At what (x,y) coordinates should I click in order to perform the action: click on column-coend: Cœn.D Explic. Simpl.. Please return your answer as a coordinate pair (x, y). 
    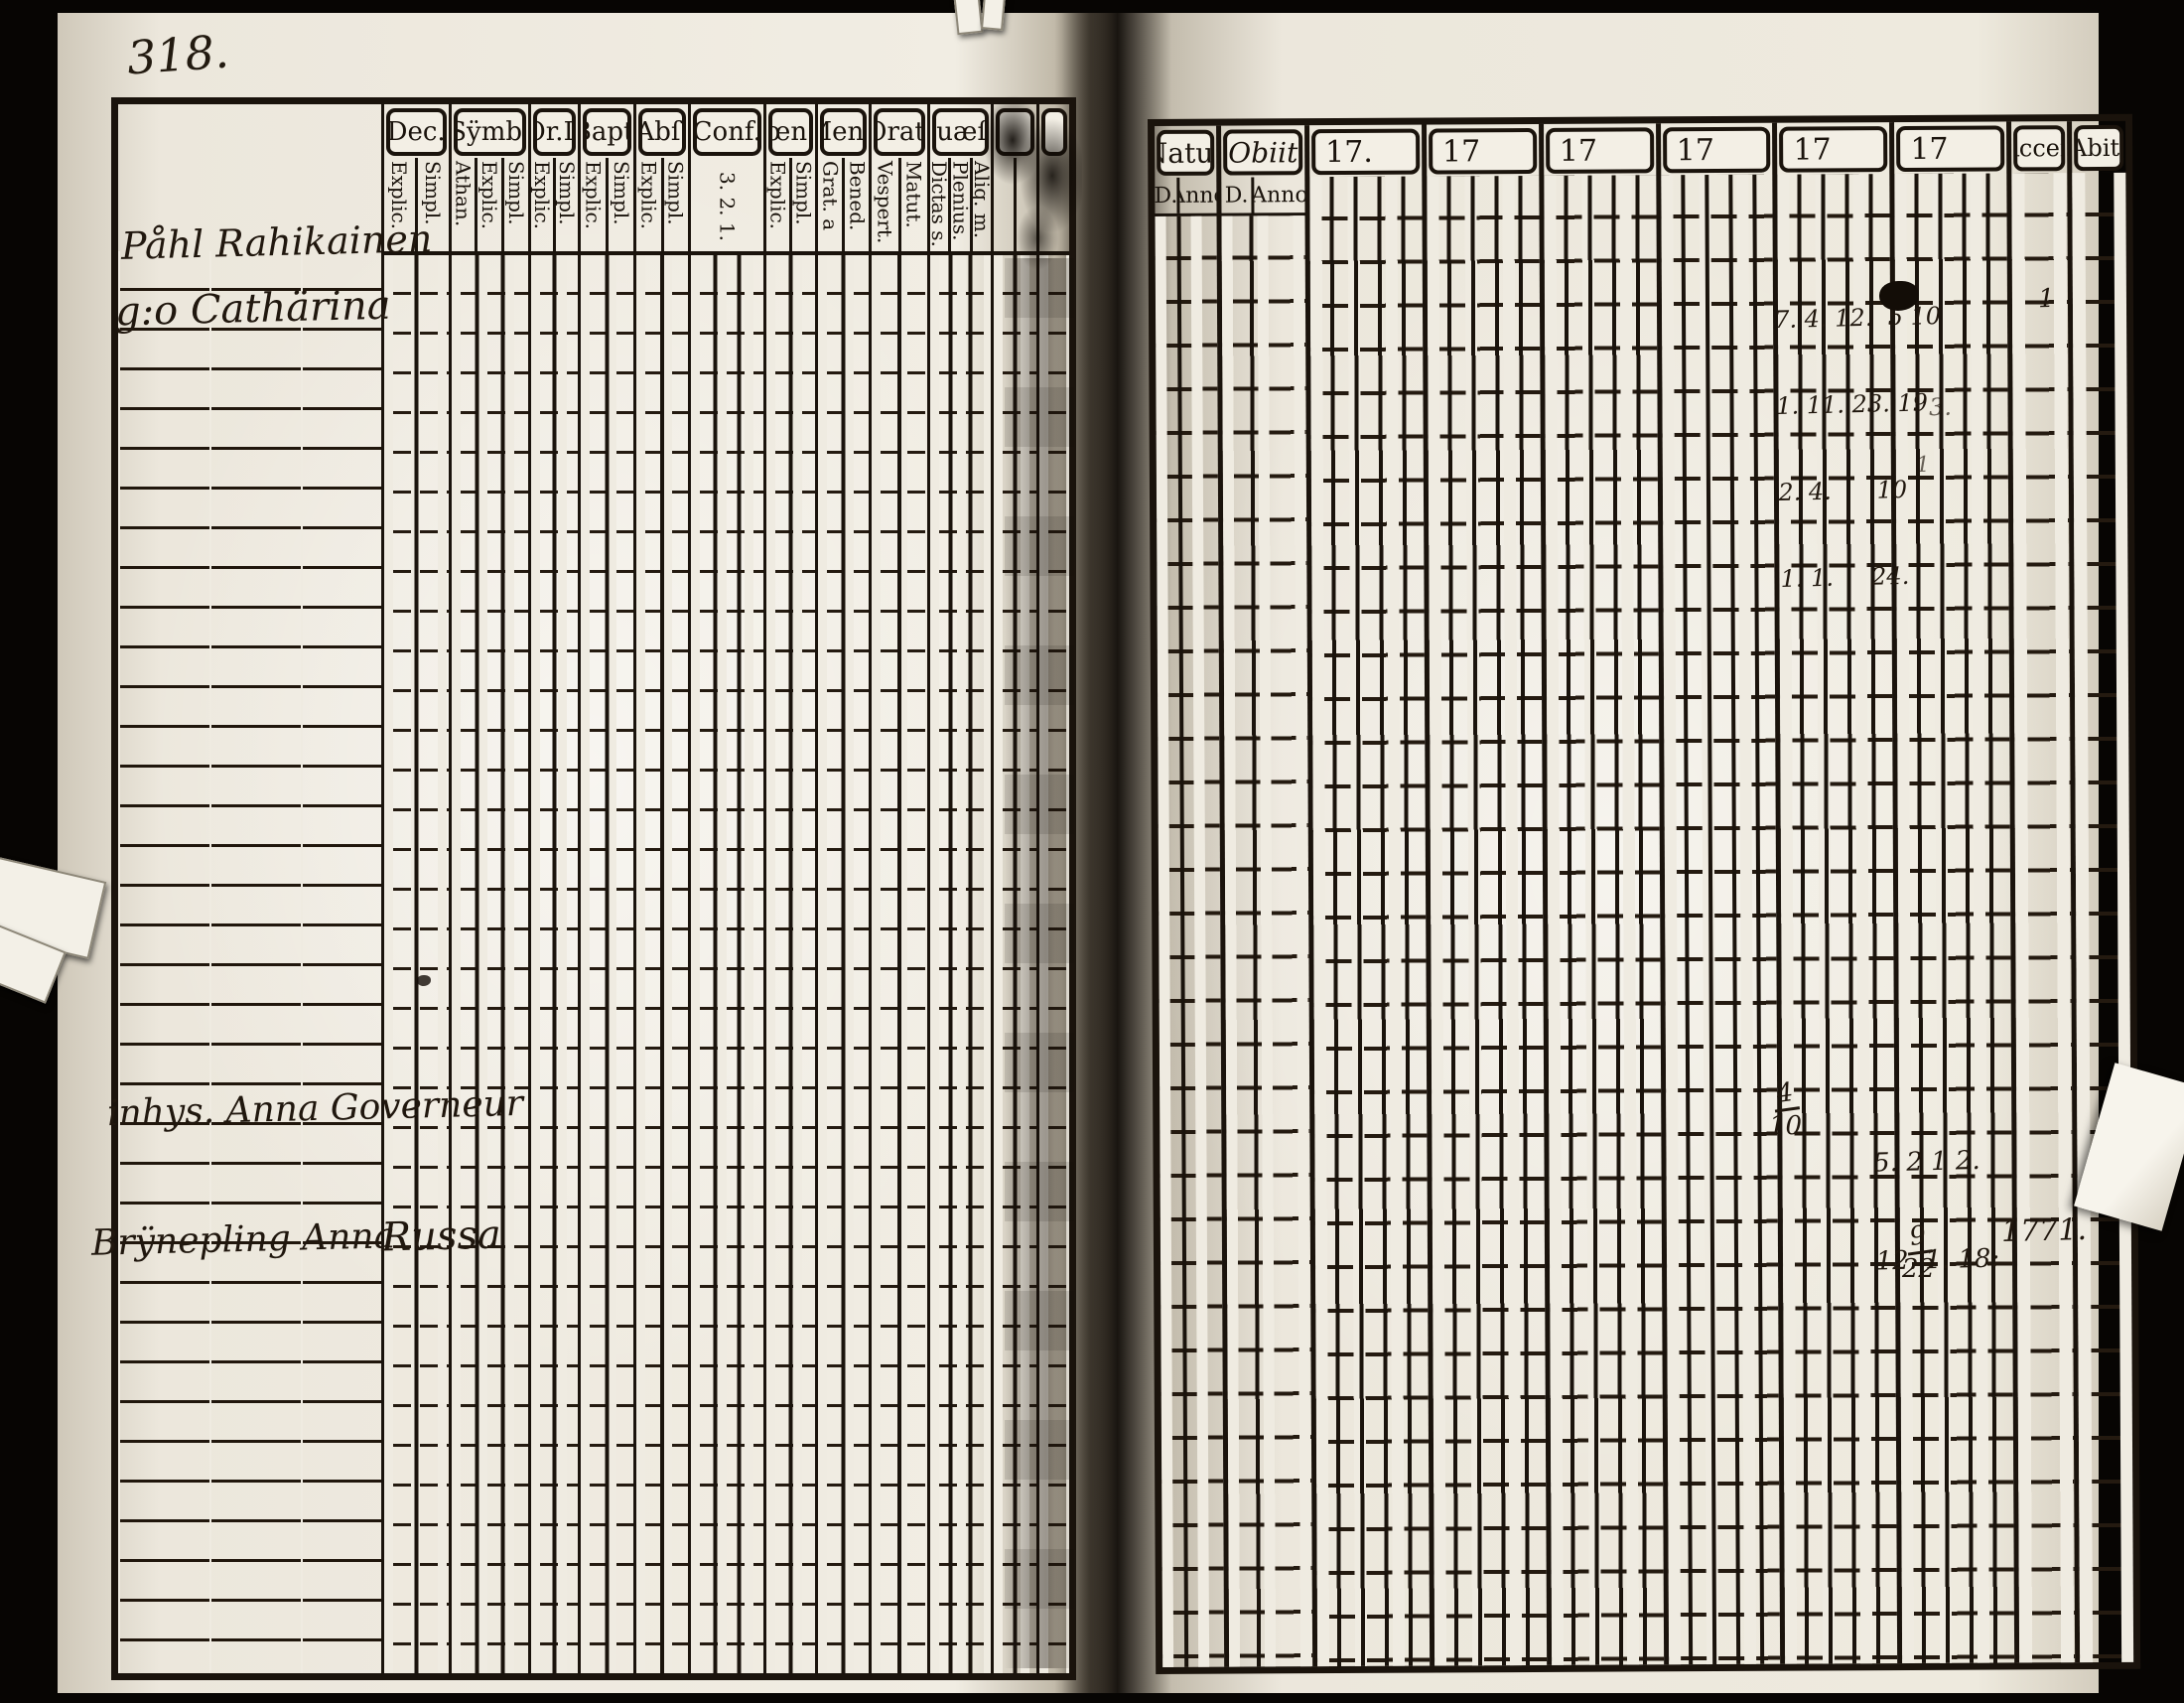
    Looking at the image, I should click on (789, 888).